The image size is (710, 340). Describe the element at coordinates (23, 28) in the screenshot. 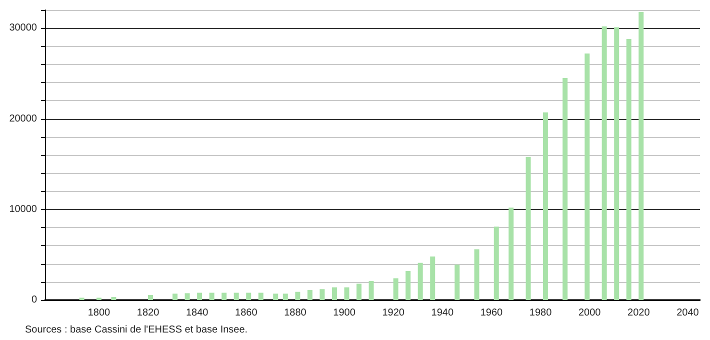

I see `y-tick-label: 30000` at that location.